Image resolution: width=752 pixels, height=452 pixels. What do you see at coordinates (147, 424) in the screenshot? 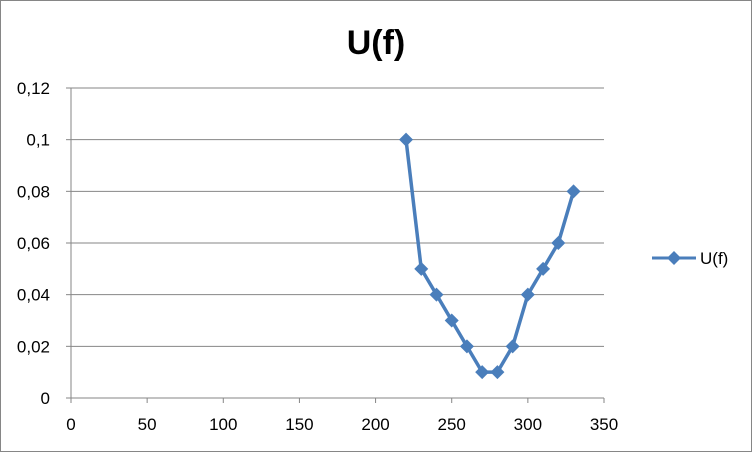
I see `x-tick-label: 50` at bounding box center [147, 424].